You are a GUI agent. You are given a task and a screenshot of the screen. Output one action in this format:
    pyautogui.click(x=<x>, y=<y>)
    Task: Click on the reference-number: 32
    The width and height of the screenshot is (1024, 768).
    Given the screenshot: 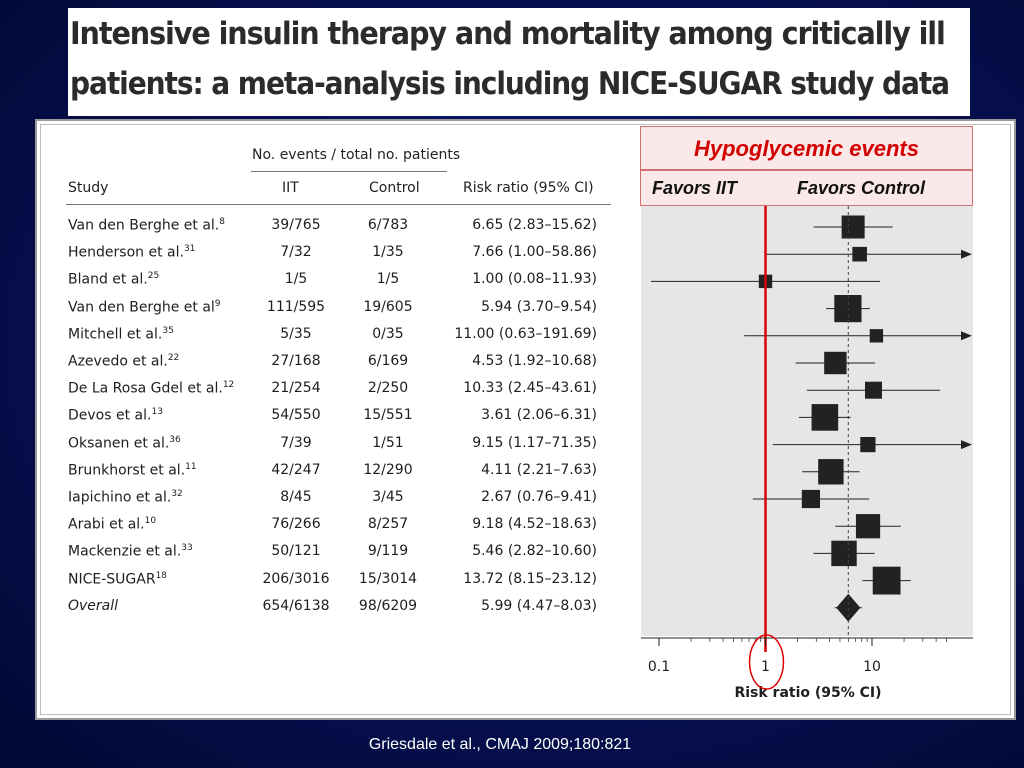 What is the action you would take?
    pyautogui.click(x=177, y=494)
    